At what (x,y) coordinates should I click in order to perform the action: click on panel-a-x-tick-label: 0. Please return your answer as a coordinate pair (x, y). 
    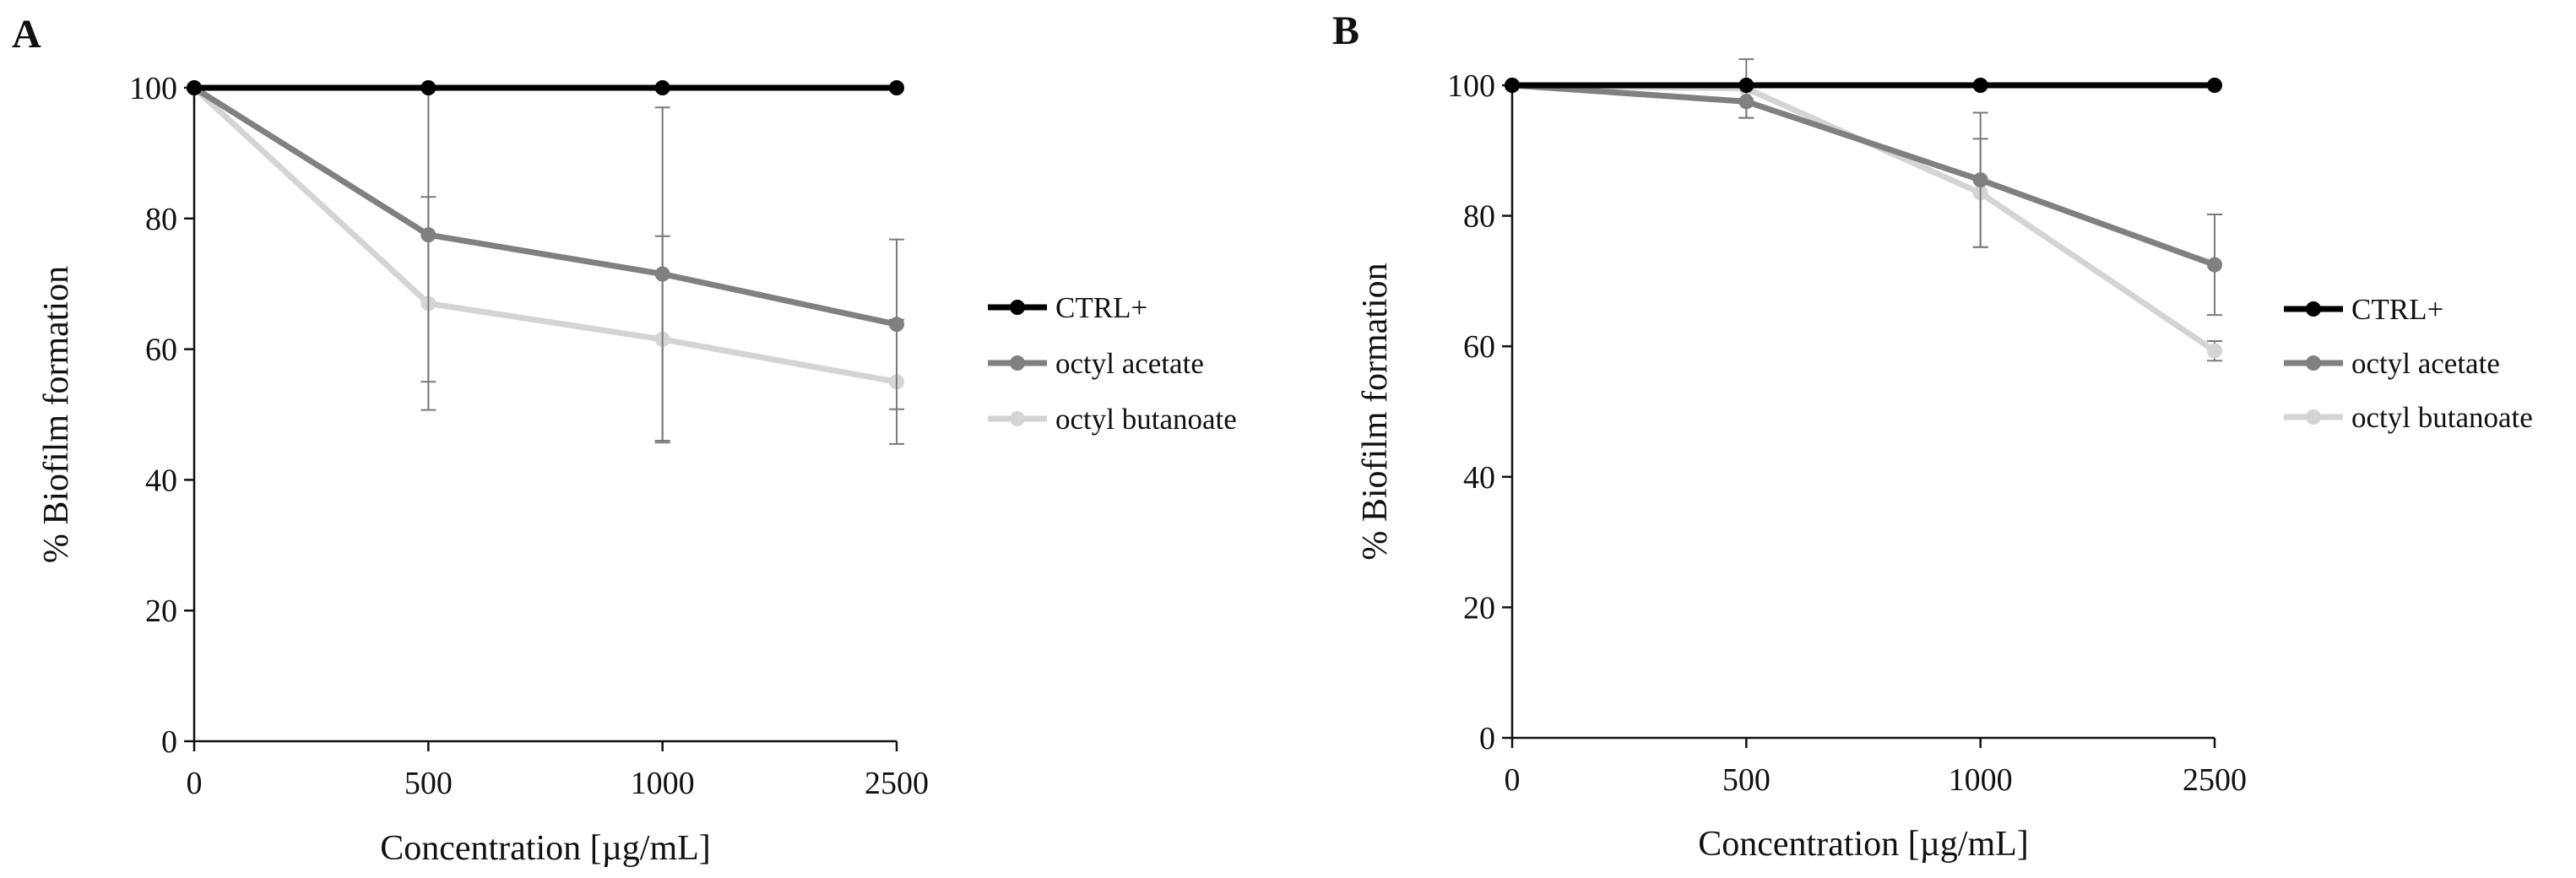
    Looking at the image, I should click on (195, 783).